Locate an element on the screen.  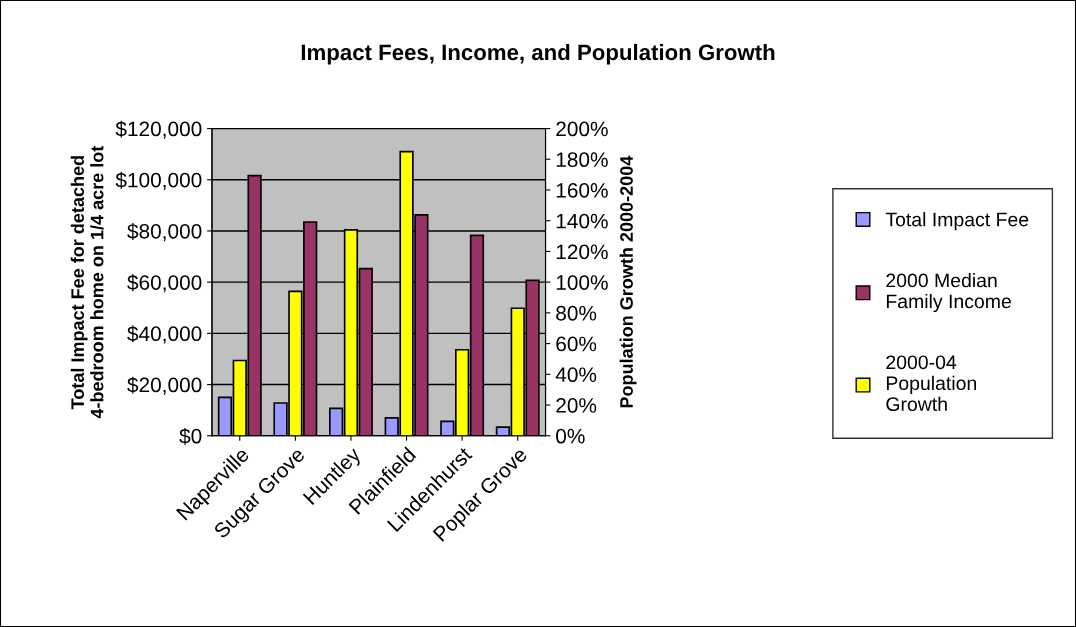
y-tick-label: $120,000 is located at coordinates (158, 129).